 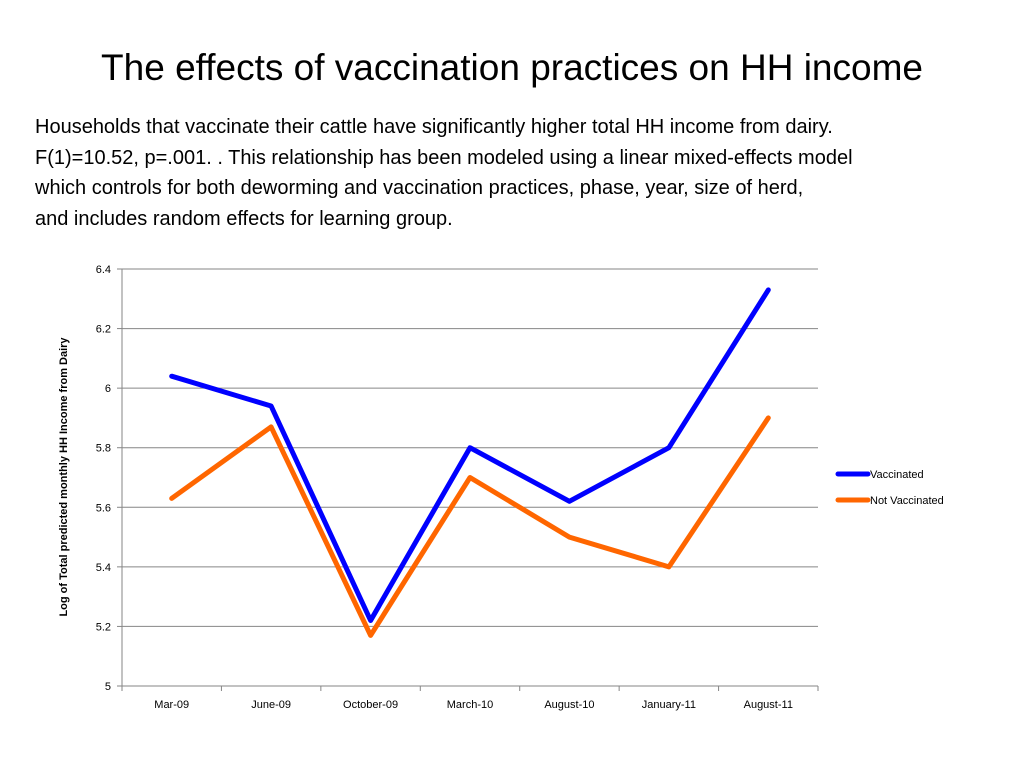 I want to click on x-tick-label: August-11, so click(x=768, y=705).